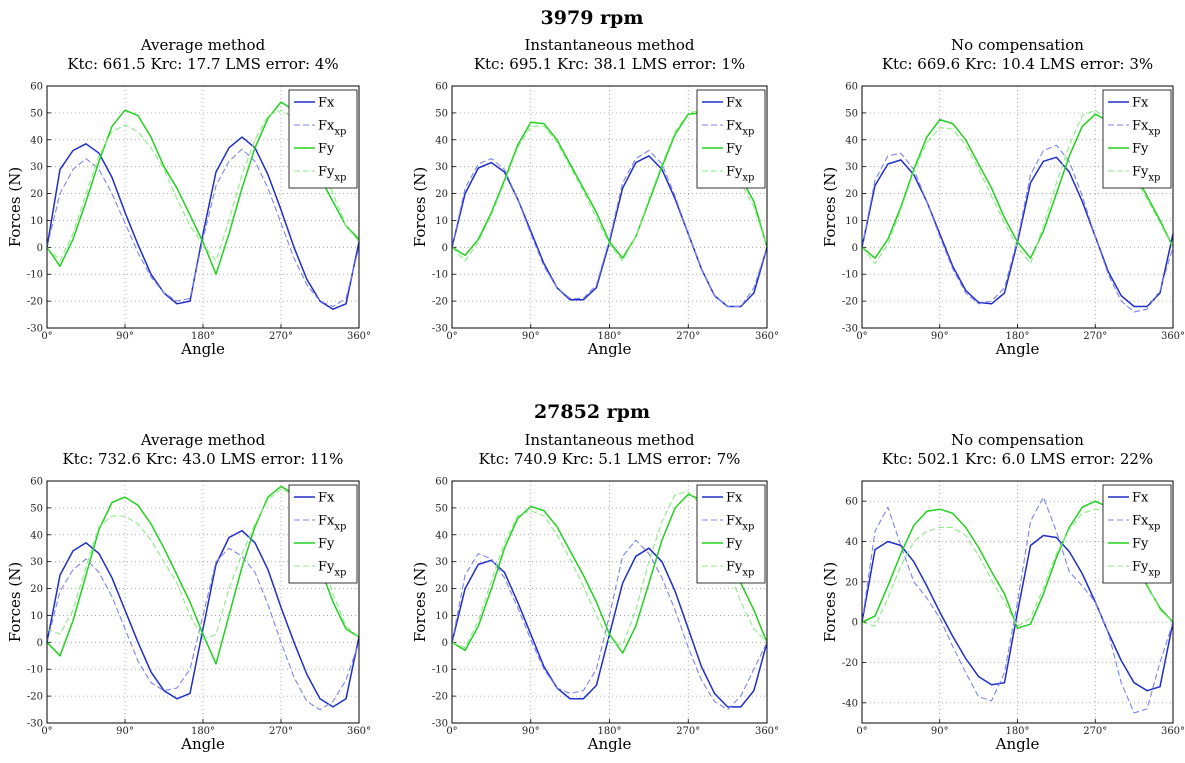 The height and width of the screenshot is (763, 1185). What do you see at coordinates (610, 459) in the screenshot?
I see `chart-subtitle: Ktc: 740.9 Krc: 5.1 LMS error: 7%` at bounding box center [610, 459].